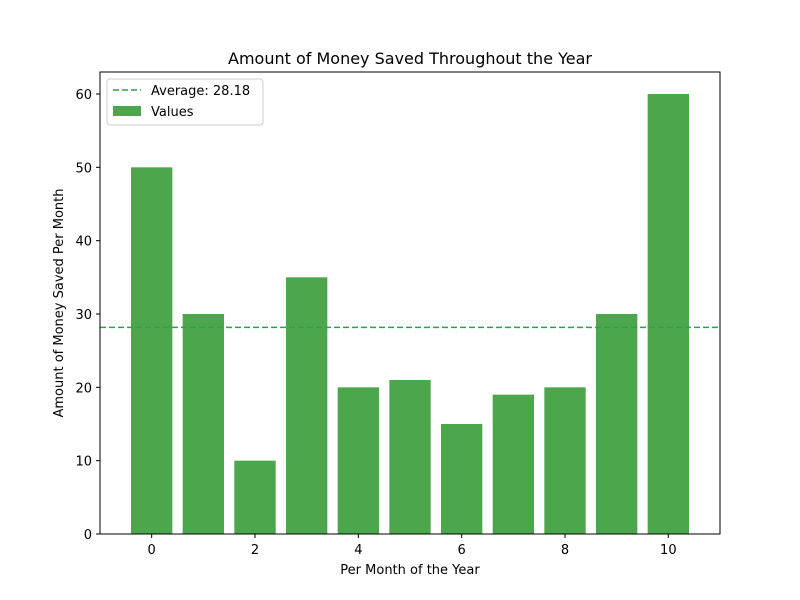 The image size is (800, 600). What do you see at coordinates (172, 112) in the screenshot?
I see `legend-values-label: Values` at bounding box center [172, 112].